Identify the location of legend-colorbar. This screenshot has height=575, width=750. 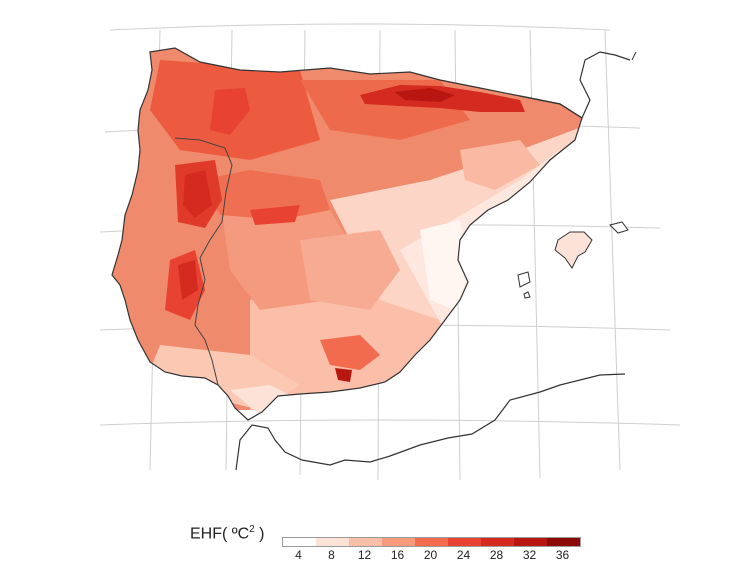
(431, 542).